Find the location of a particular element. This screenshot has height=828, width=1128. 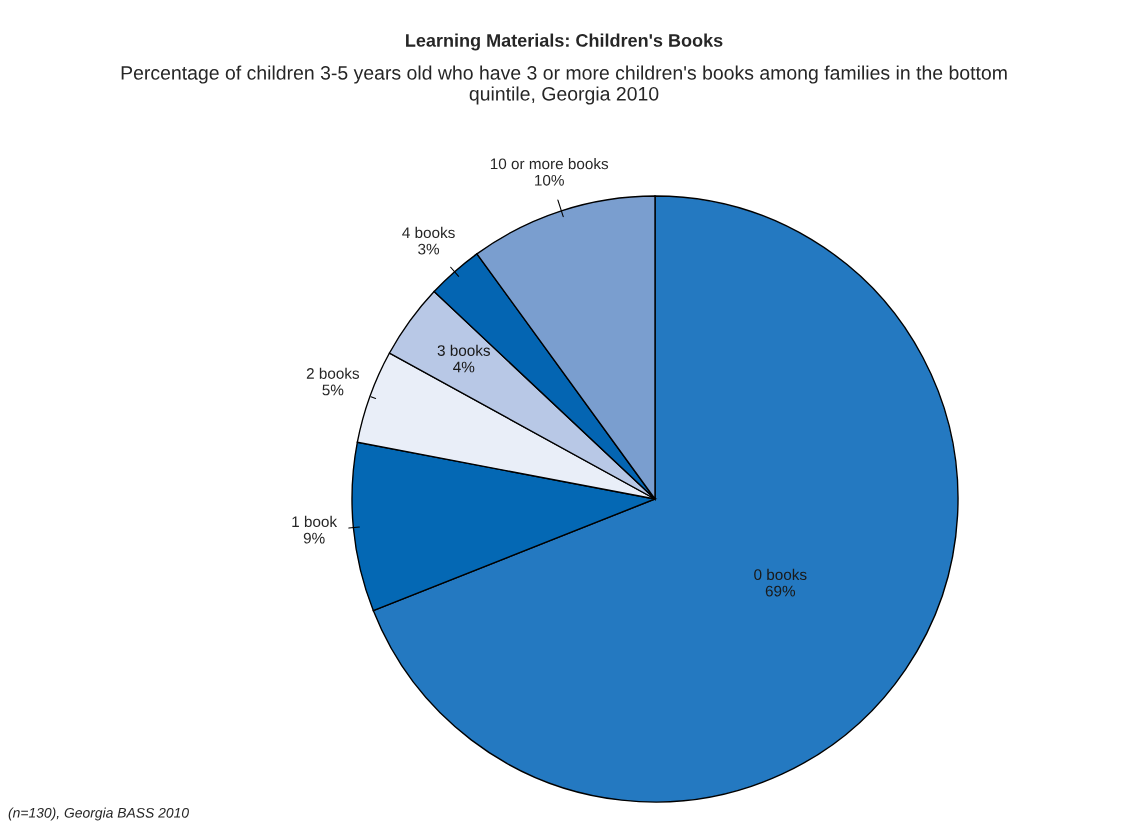

slice-label: 4 books is located at coordinates (428, 232).